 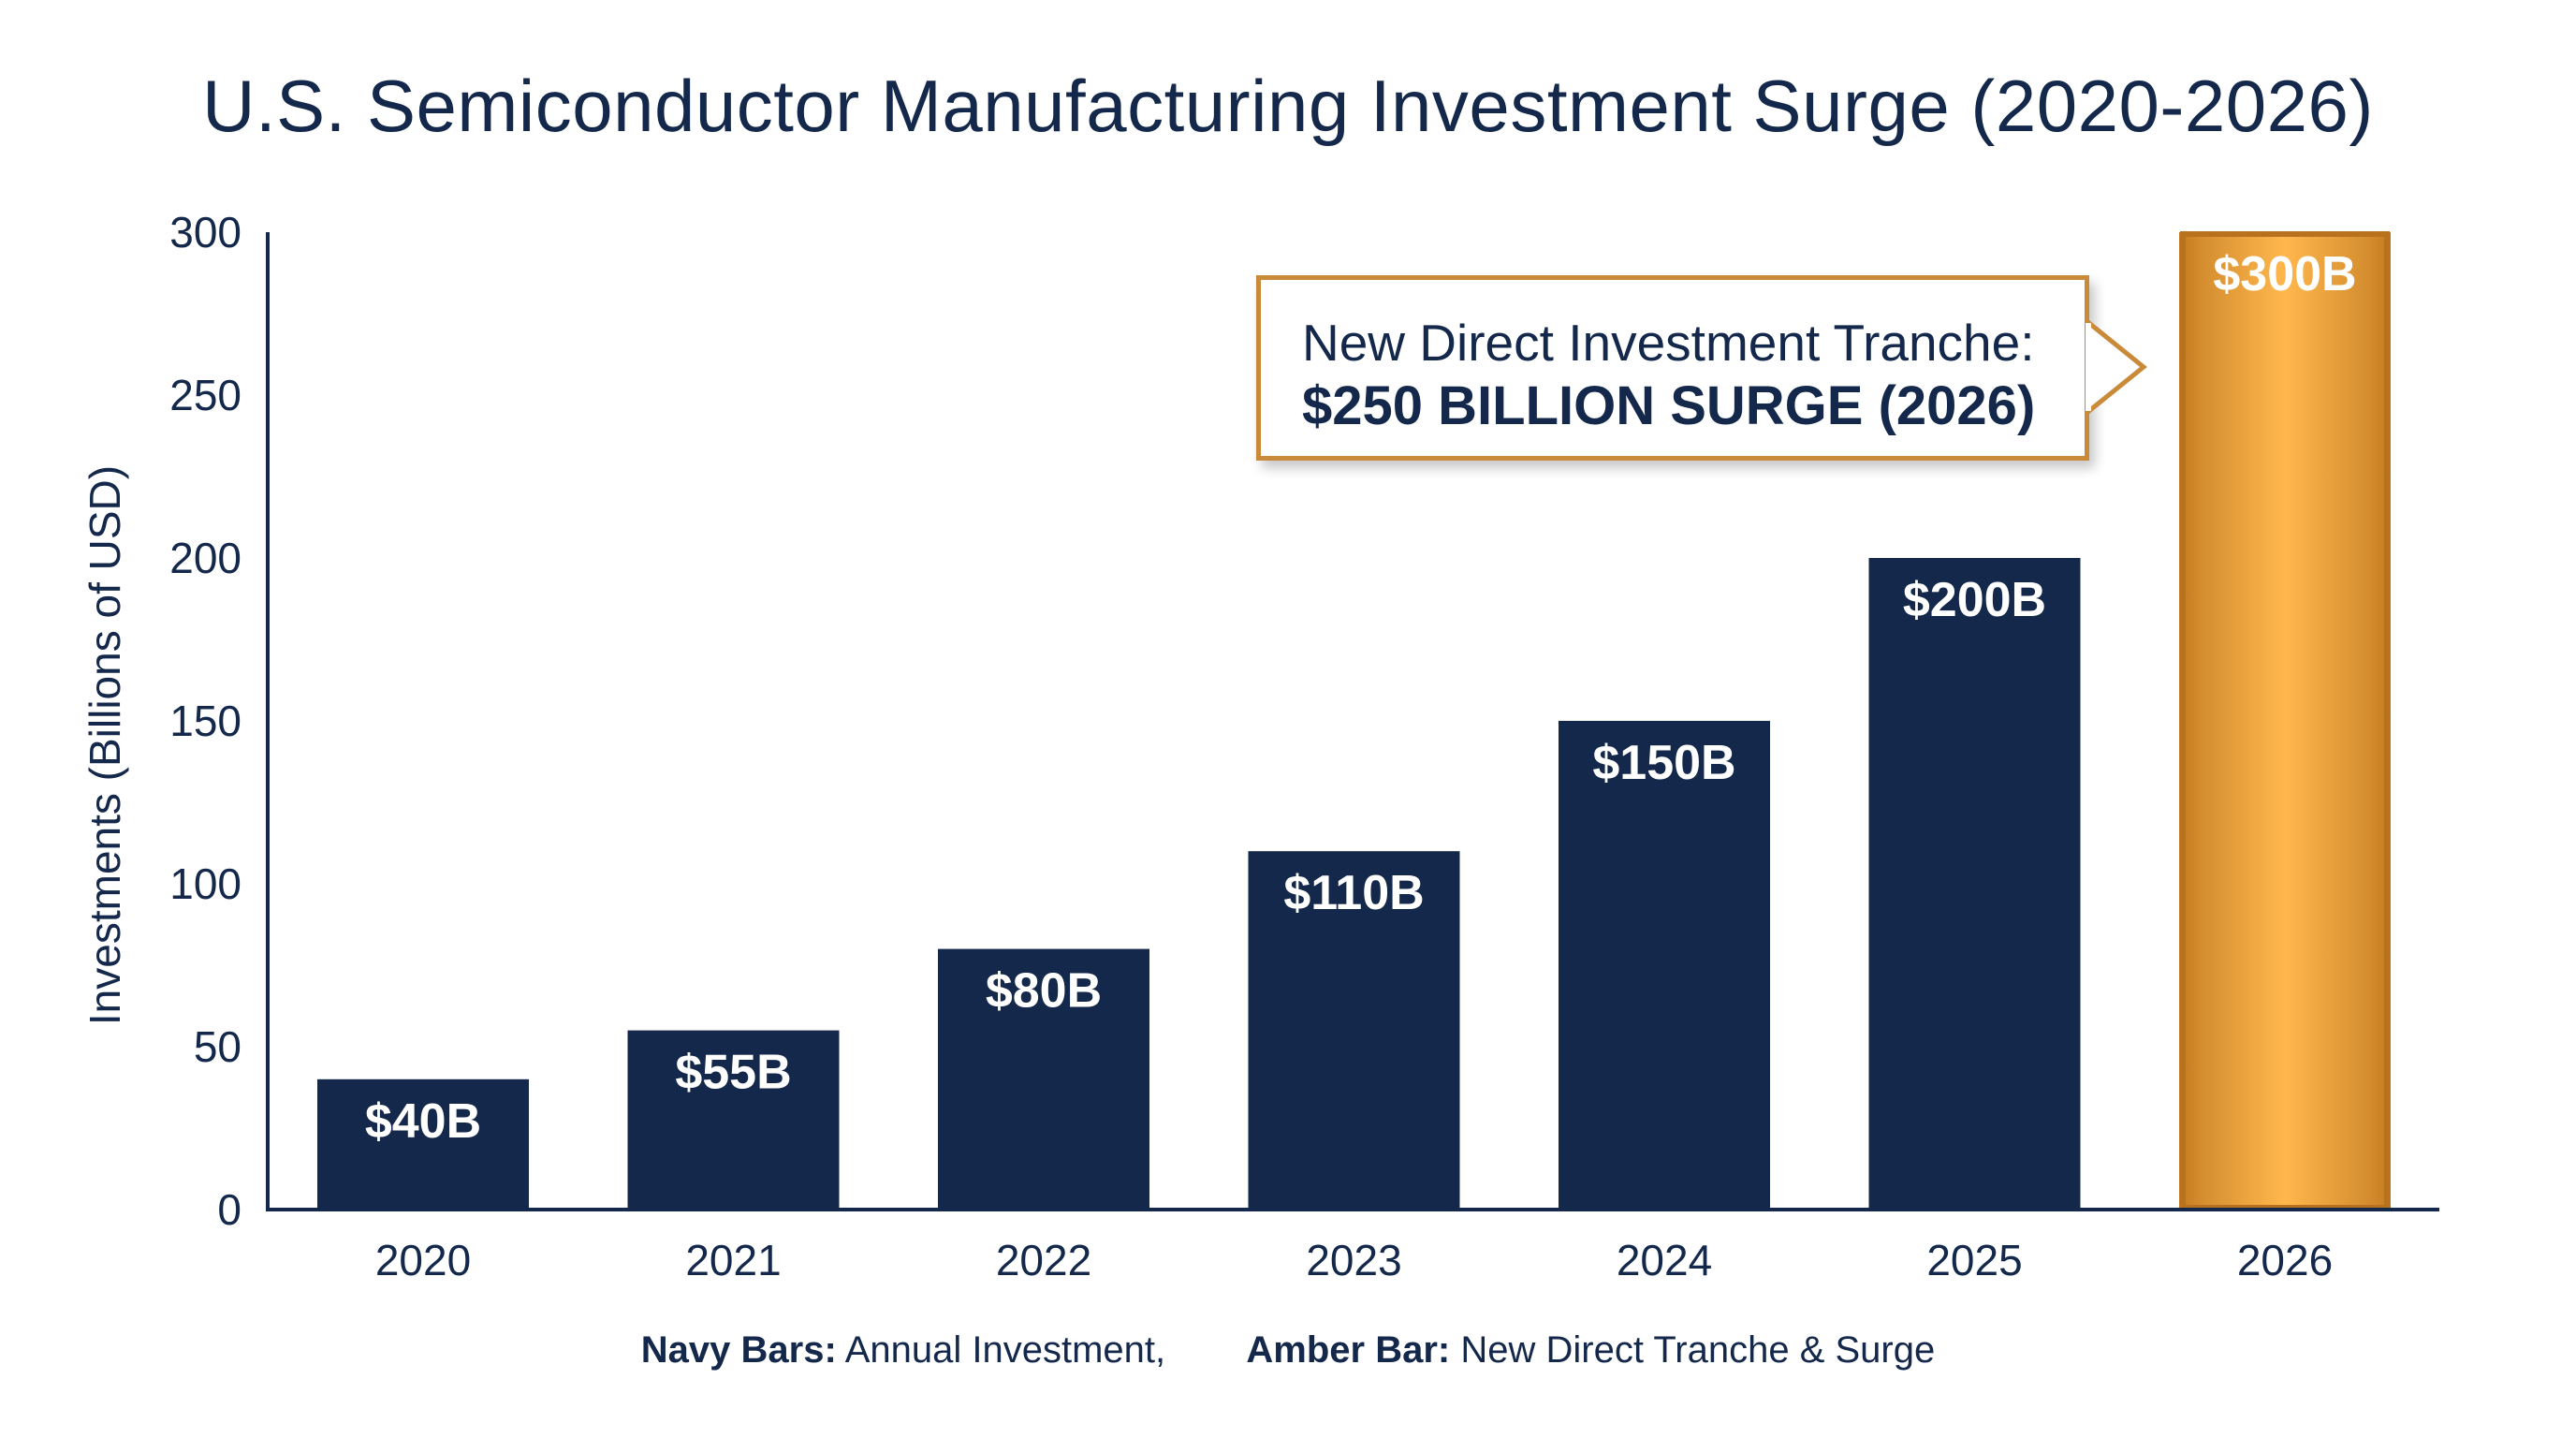 I want to click on x-tick-label-2021: 2021, so click(x=733, y=1260).